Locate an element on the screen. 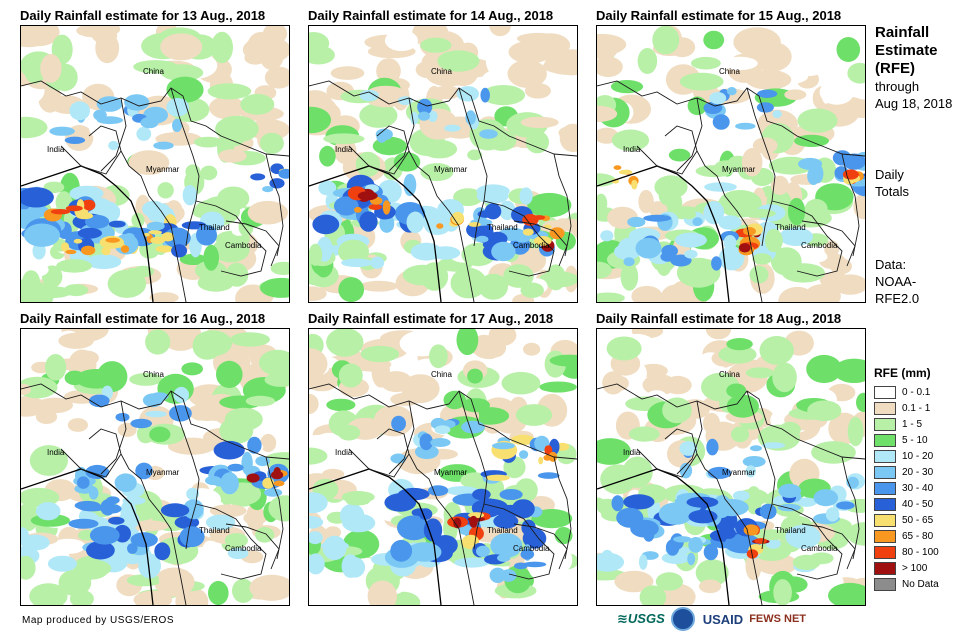 Image resolution: width=967 pixels, height=639 pixels. legend-label: 30 - 40 is located at coordinates (918, 488).